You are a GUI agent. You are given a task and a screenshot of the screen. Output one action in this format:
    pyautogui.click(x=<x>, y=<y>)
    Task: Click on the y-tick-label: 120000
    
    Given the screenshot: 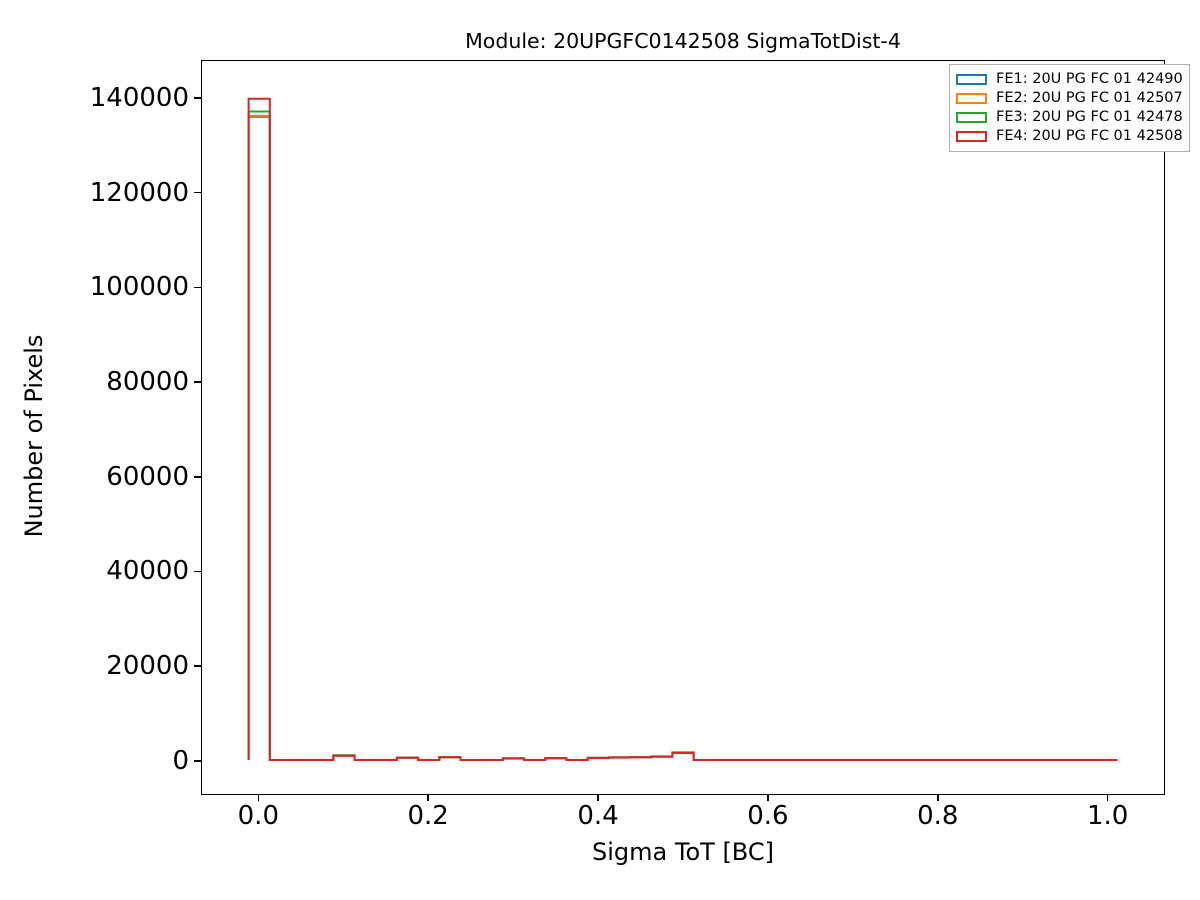 What is the action you would take?
    pyautogui.click(x=139, y=192)
    